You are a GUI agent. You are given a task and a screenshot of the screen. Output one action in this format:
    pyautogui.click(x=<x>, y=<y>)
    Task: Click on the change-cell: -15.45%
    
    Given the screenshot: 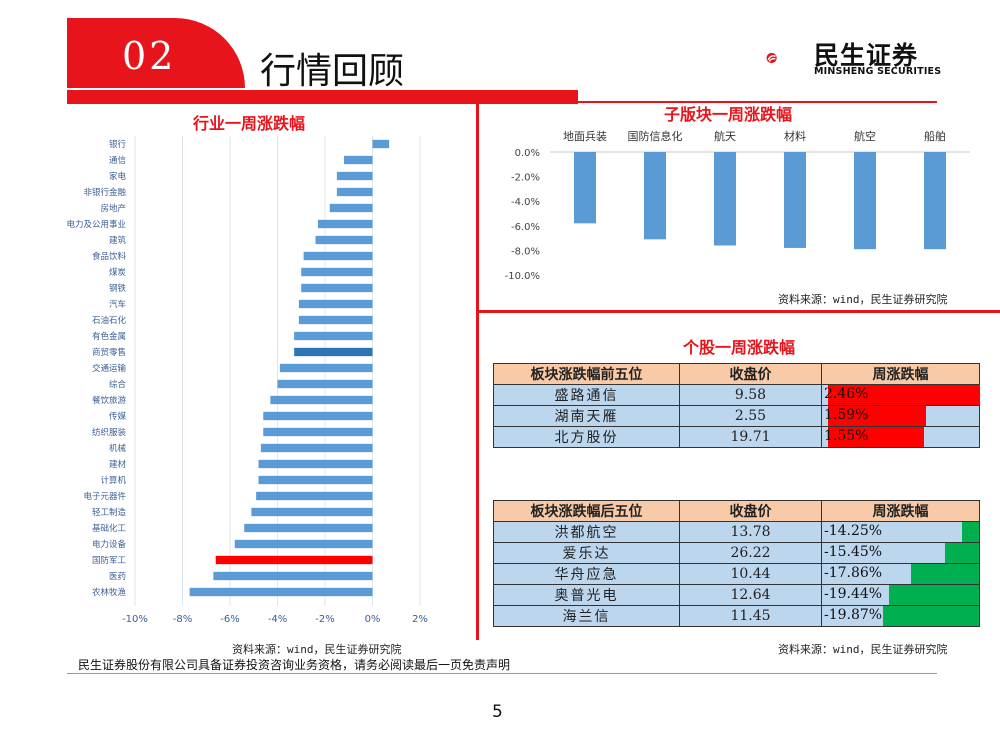 What is the action you would take?
    pyautogui.click(x=900, y=553)
    